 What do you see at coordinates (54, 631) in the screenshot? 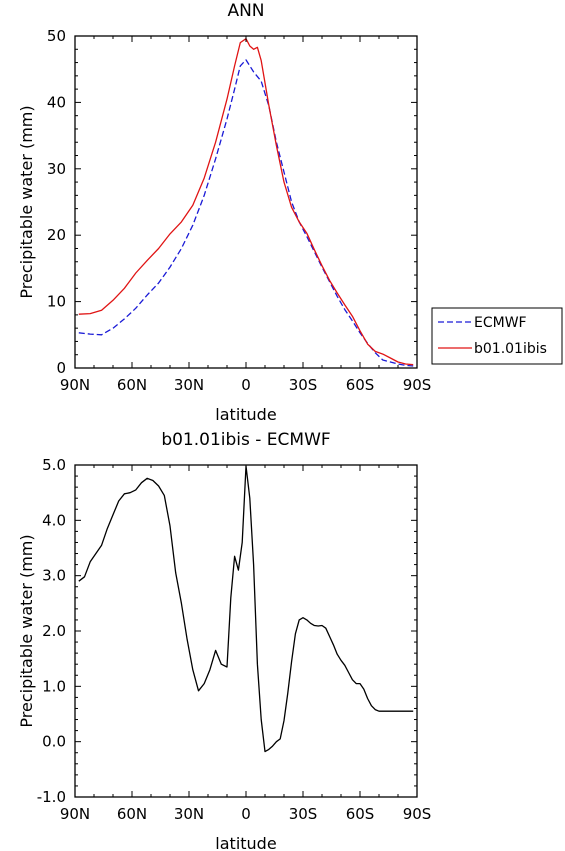
I see `y-tick-label: 2.0` at bounding box center [54, 631].